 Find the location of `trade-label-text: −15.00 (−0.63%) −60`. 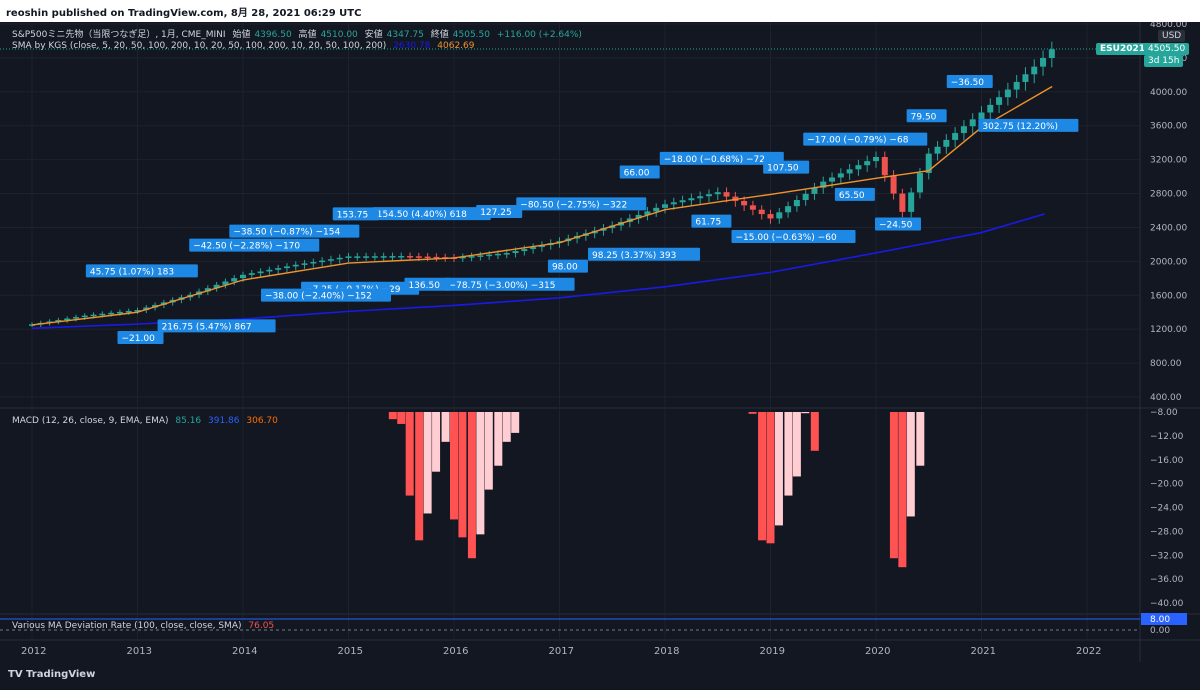

trade-label-text: −15.00 (−0.63%) −60 is located at coordinates (786, 238).